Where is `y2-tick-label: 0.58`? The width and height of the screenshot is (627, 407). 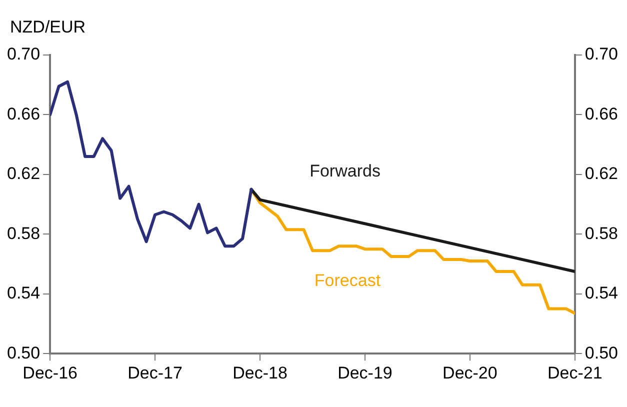 y2-tick-label: 0.58 is located at coordinates (601, 233).